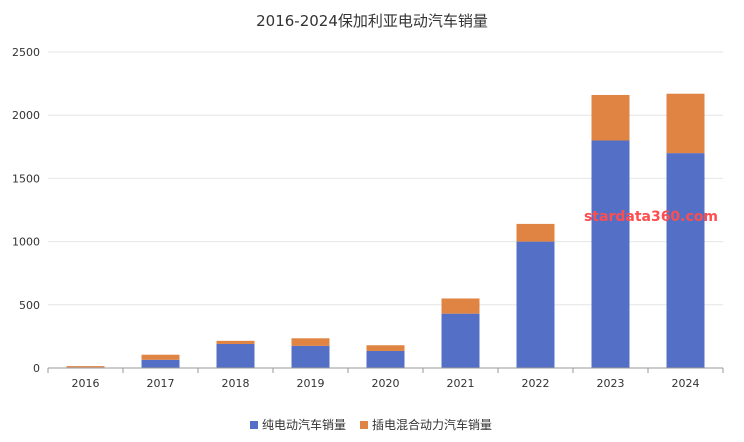  Describe the element at coordinates (686, 383) in the screenshot. I see `x-tick-label: 2024` at that location.